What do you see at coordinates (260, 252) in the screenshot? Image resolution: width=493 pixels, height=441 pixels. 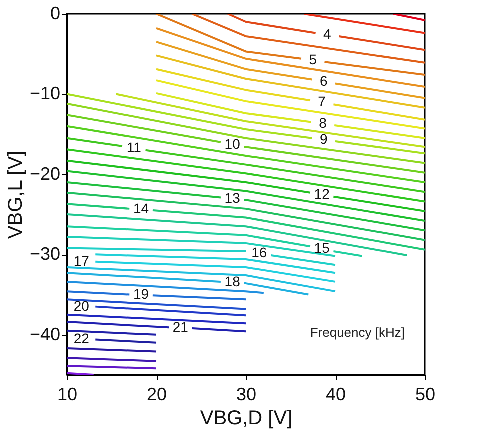 I see `series-label: 16` at bounding box center [260, 252].